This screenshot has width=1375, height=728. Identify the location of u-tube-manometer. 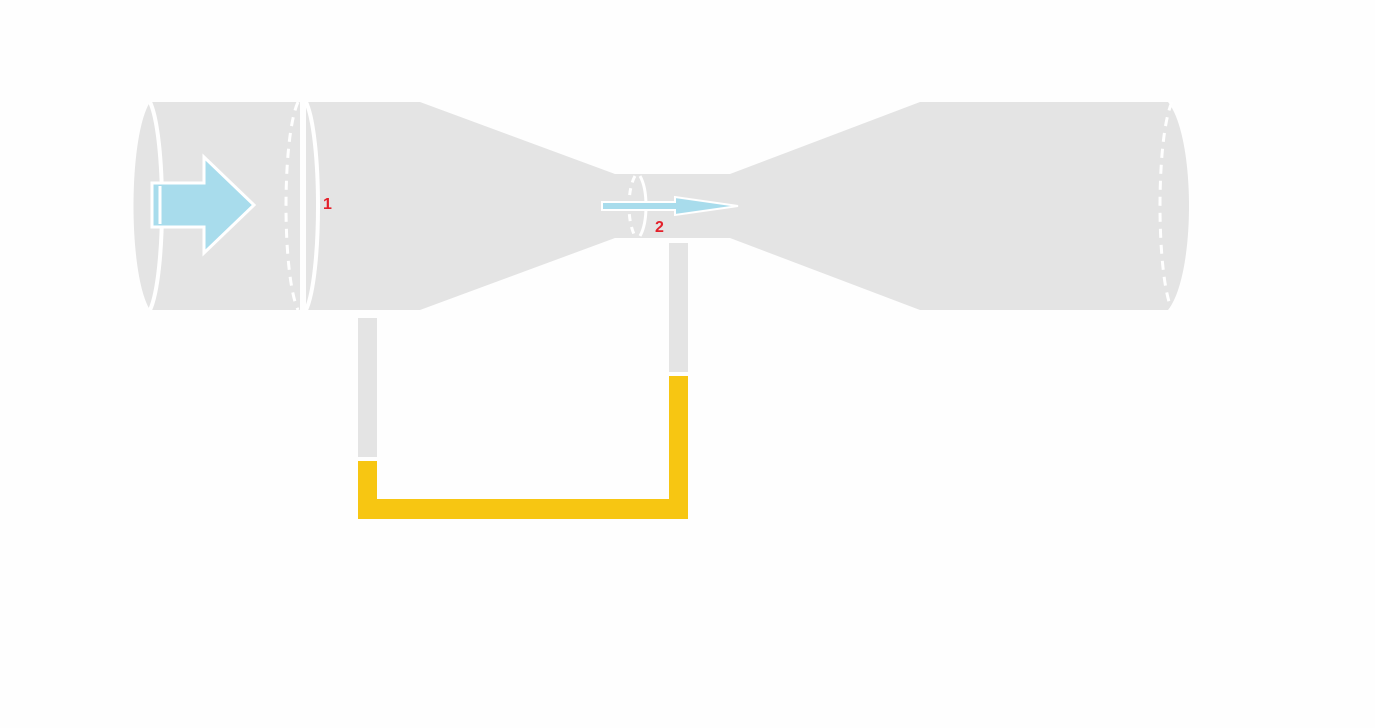
(523, 381).